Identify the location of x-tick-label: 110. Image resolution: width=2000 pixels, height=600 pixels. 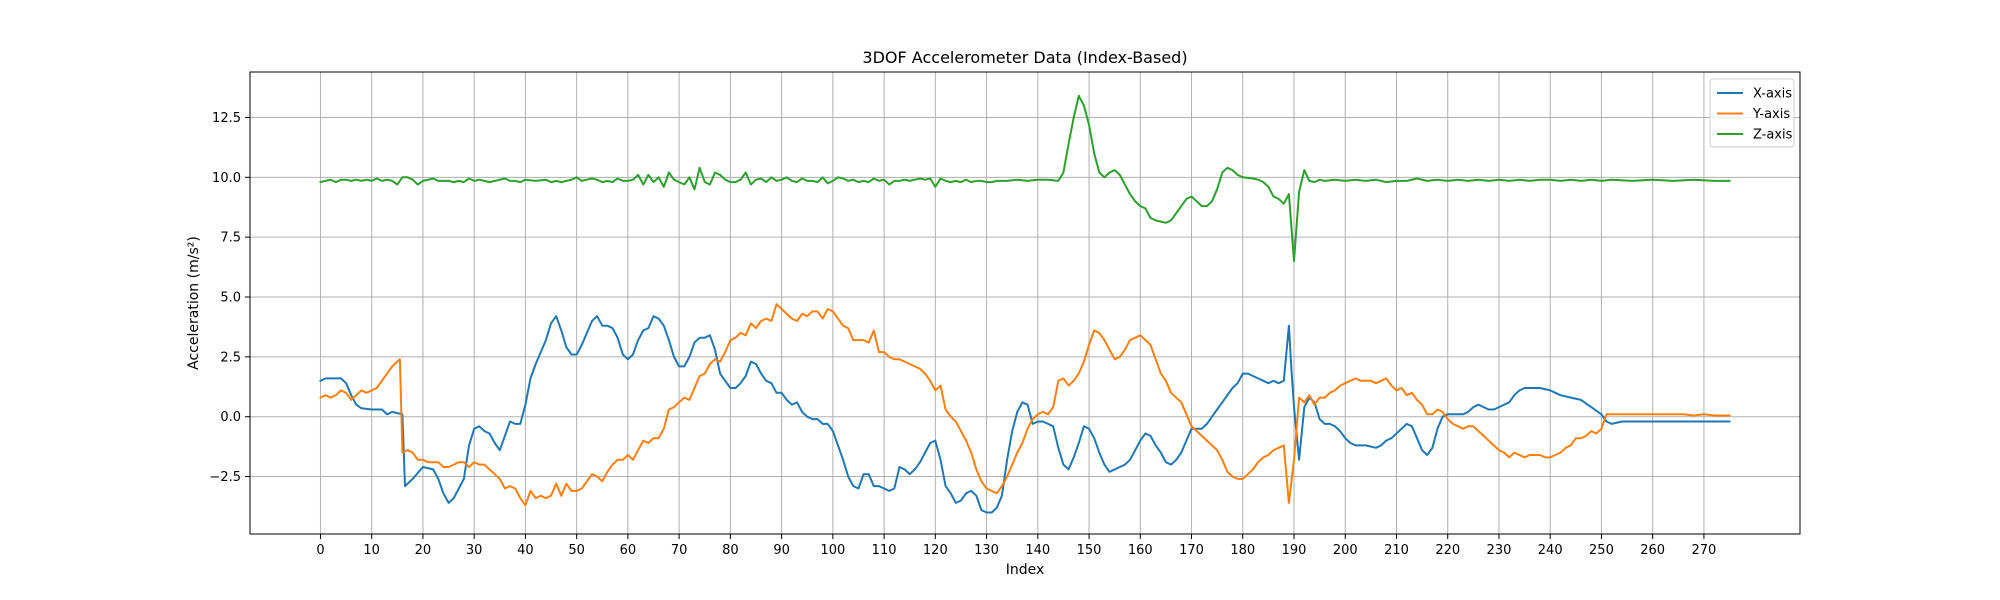
(884, 550).